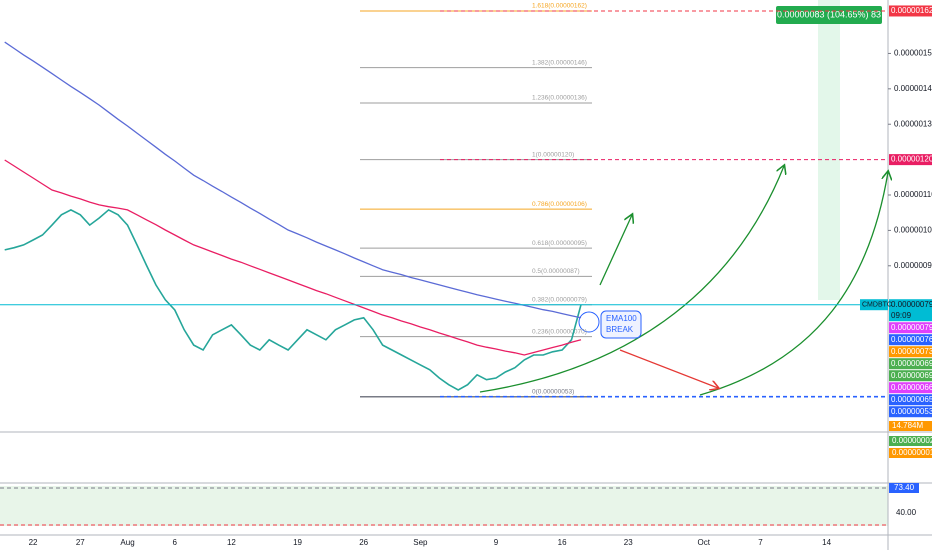 This screenshot has height=550, width=932. I want to click on fib-label: 0.618(0.00000095), so click(559, 243).